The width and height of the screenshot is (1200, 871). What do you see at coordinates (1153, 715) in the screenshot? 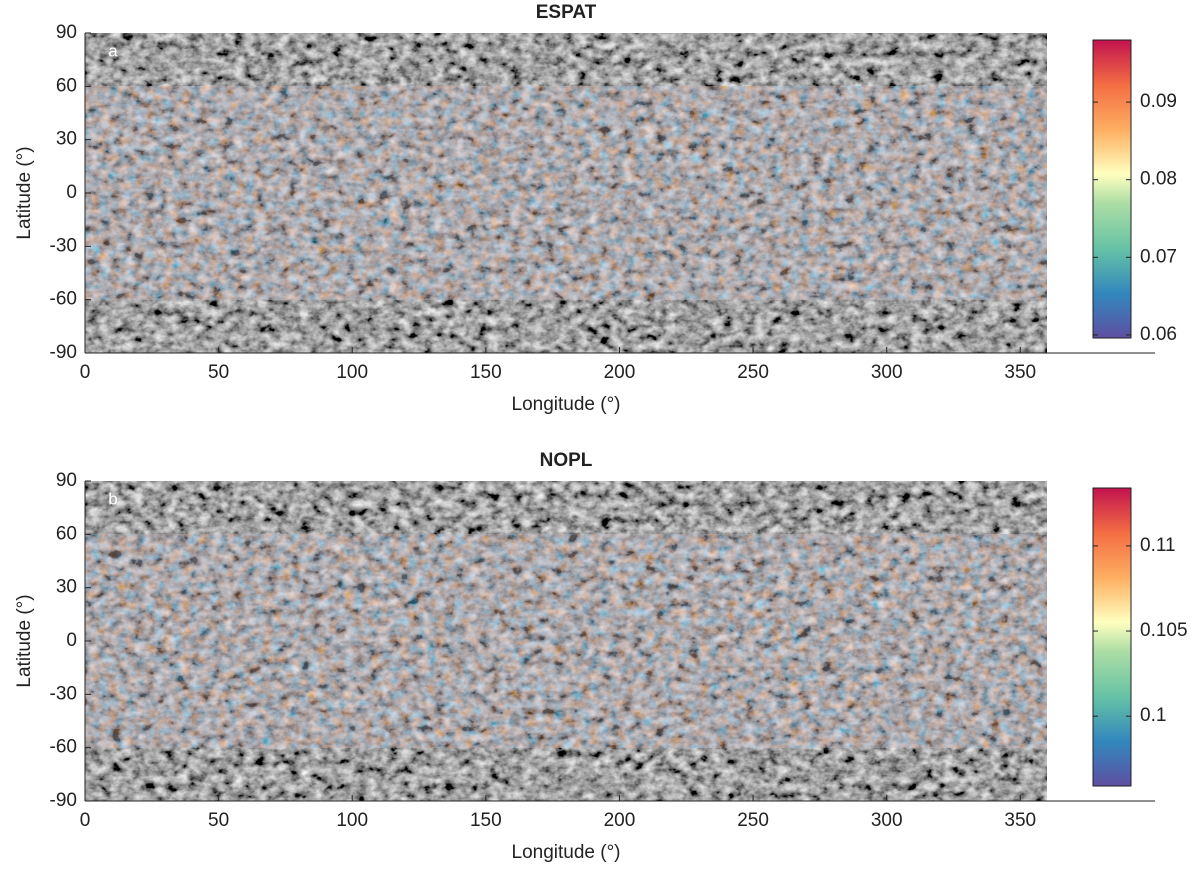
I see `colorbar-tick-label: 0.1` at bounding box center [1153, 715].